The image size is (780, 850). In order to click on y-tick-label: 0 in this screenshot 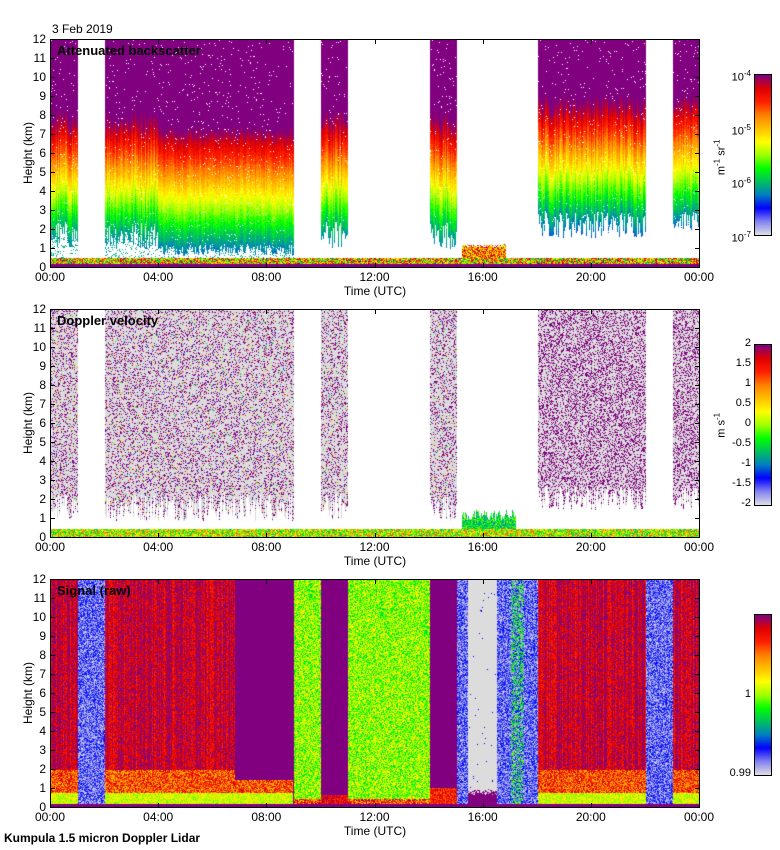, I will do `click(42, 267)`.